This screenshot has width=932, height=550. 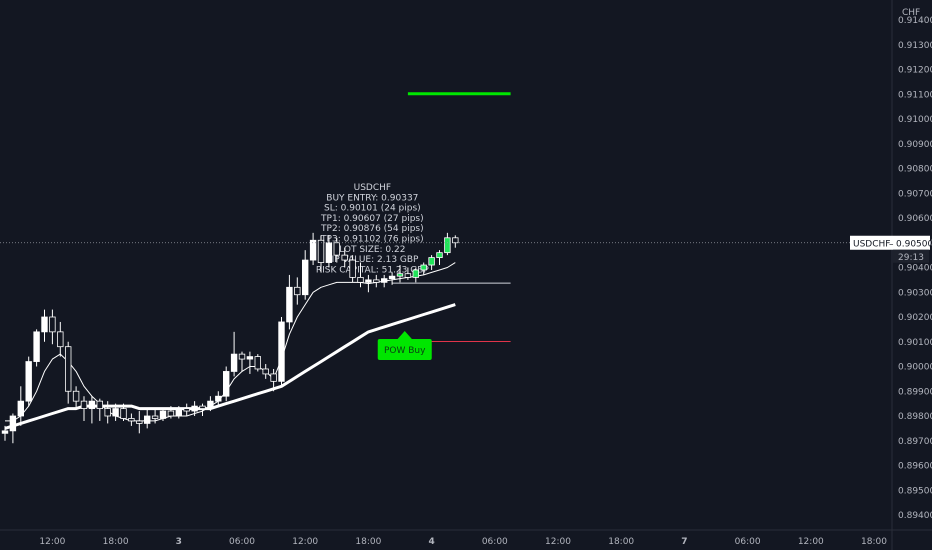 I want to click on last-price-symbol: USDCHF, so click(x=871, y=244).